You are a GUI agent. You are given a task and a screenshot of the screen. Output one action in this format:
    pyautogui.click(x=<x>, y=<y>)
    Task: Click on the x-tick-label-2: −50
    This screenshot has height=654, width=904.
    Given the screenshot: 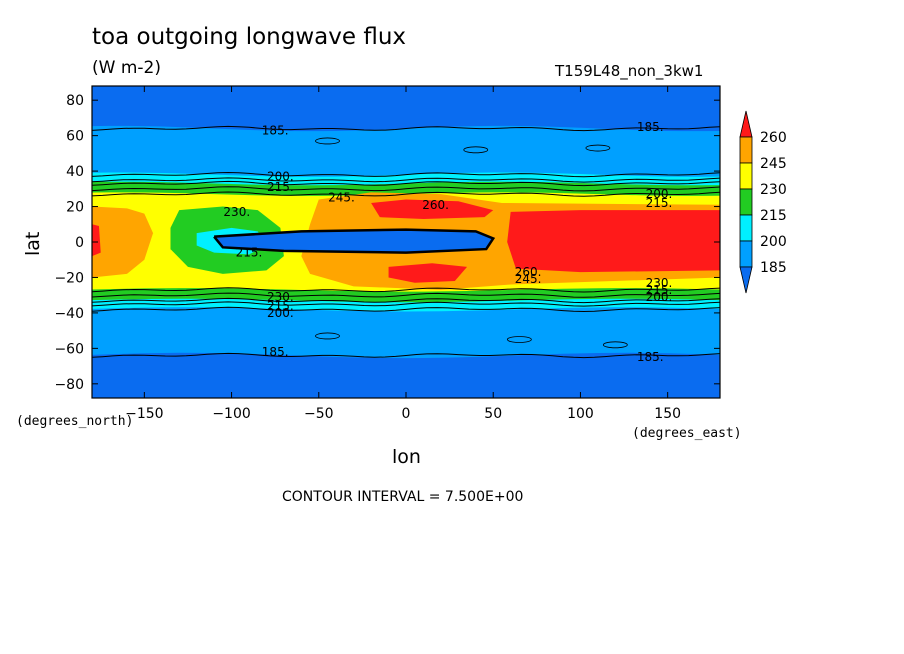 What is the action you would take?
    pyautogui.click(x=319, y=414)
    